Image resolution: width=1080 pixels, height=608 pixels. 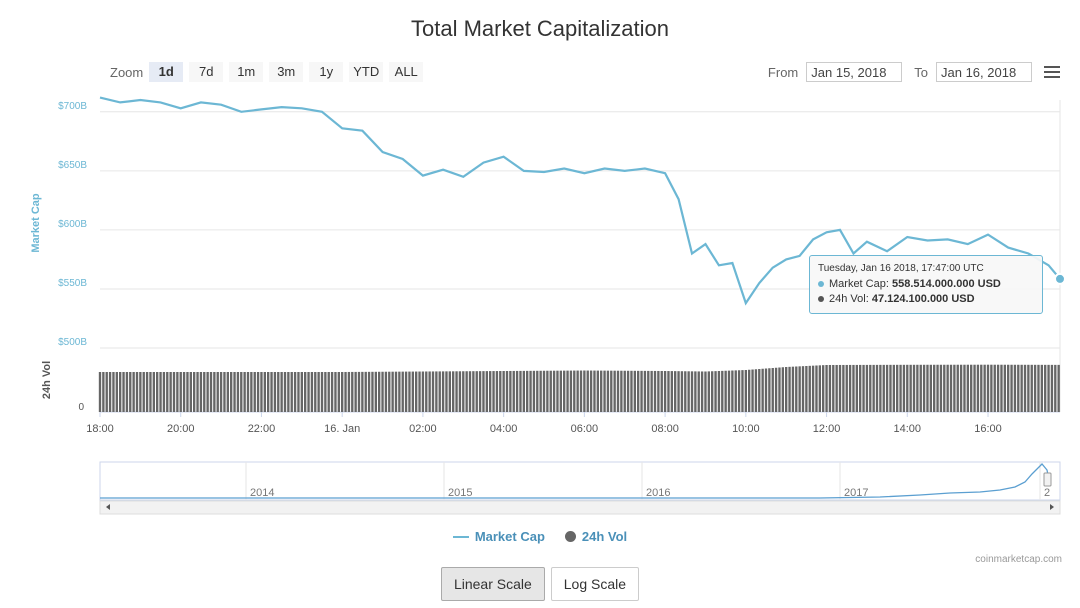 What do you see at coordinates (580, 507) in the screenshot?
I see `navigator-scrollbar` at bounding box center [580, 507].